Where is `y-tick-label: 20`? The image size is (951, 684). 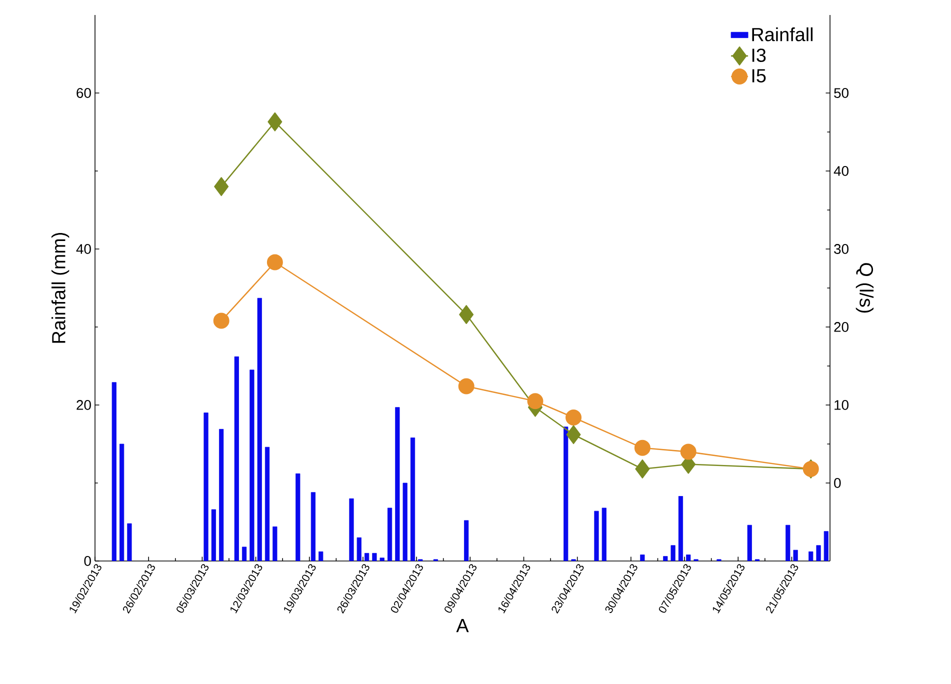
y-tick-label: 20 is located at coordinates (83, 405).